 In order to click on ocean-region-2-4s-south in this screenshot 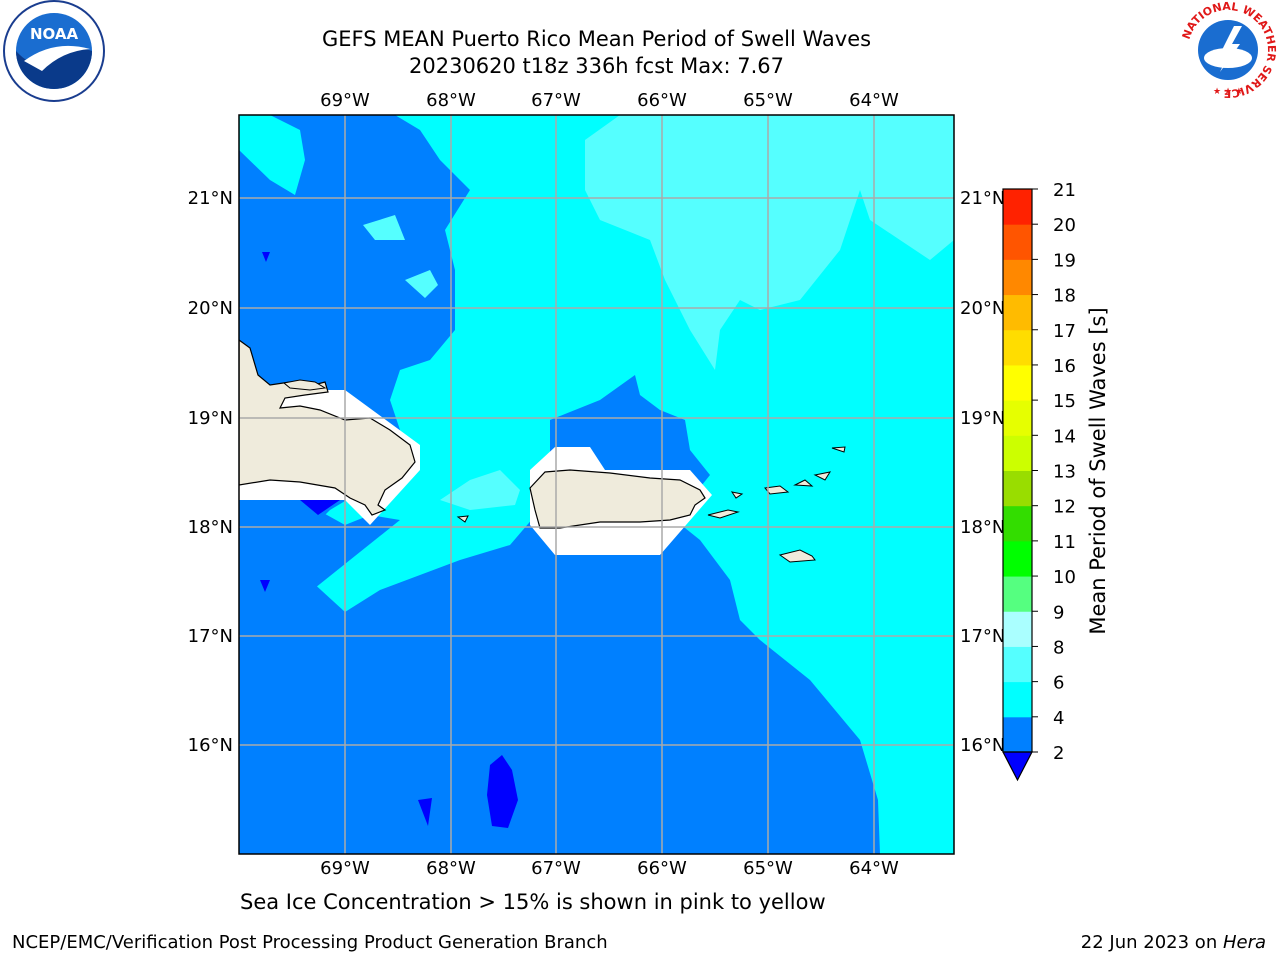, I will do `click(474, 497)`.